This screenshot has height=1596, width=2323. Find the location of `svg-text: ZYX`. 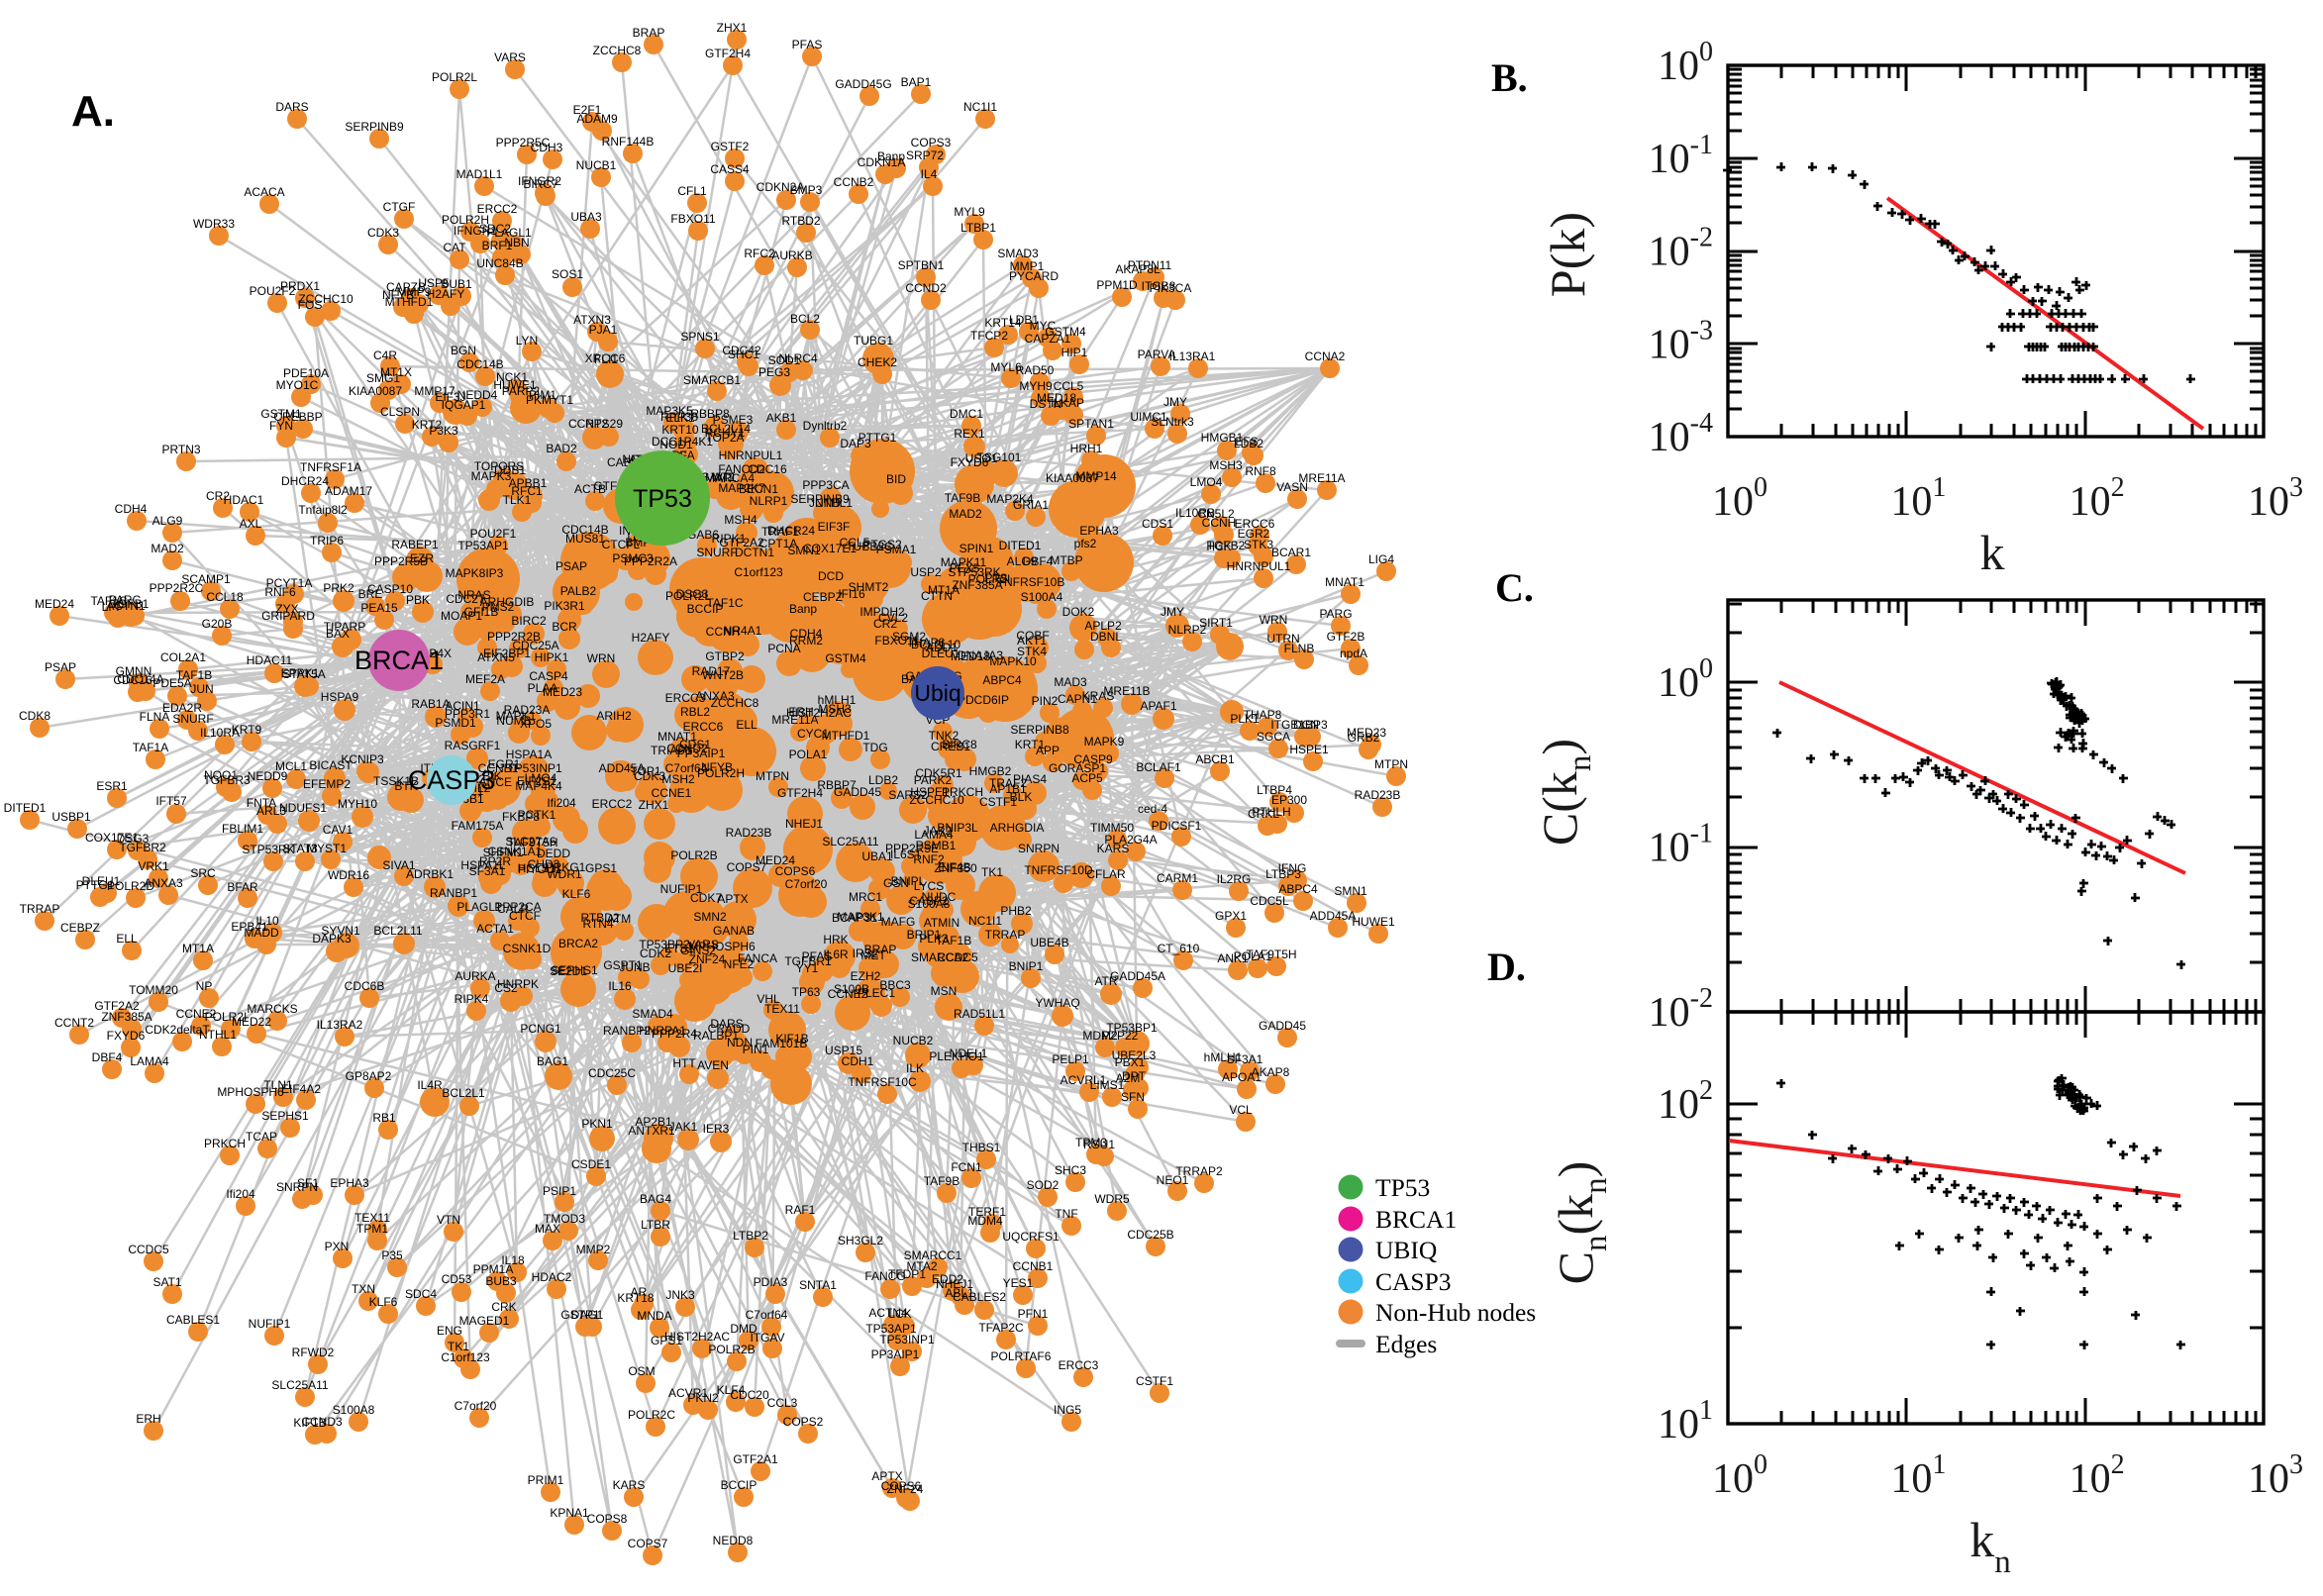

svg-text: ZYX is located at coordinates (286, 609).